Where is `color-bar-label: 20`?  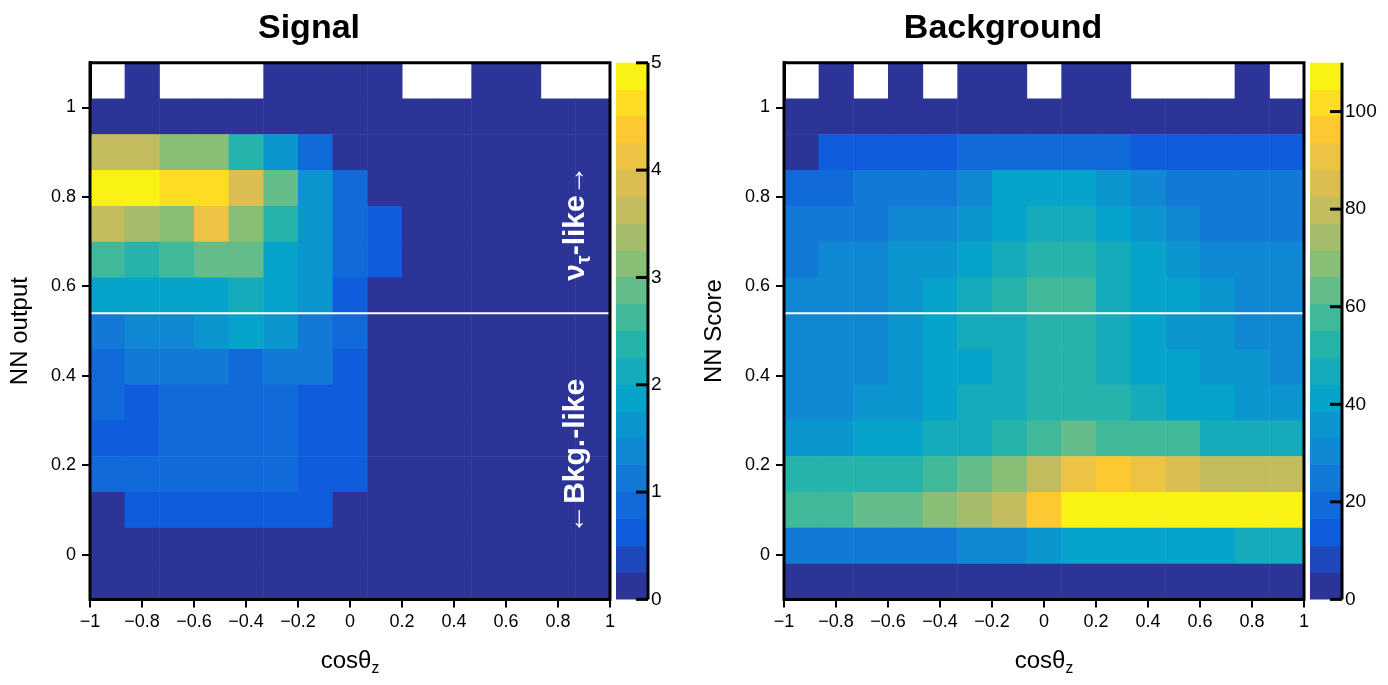
color-bar-label: 20 is located at coordinates (1356, 501).